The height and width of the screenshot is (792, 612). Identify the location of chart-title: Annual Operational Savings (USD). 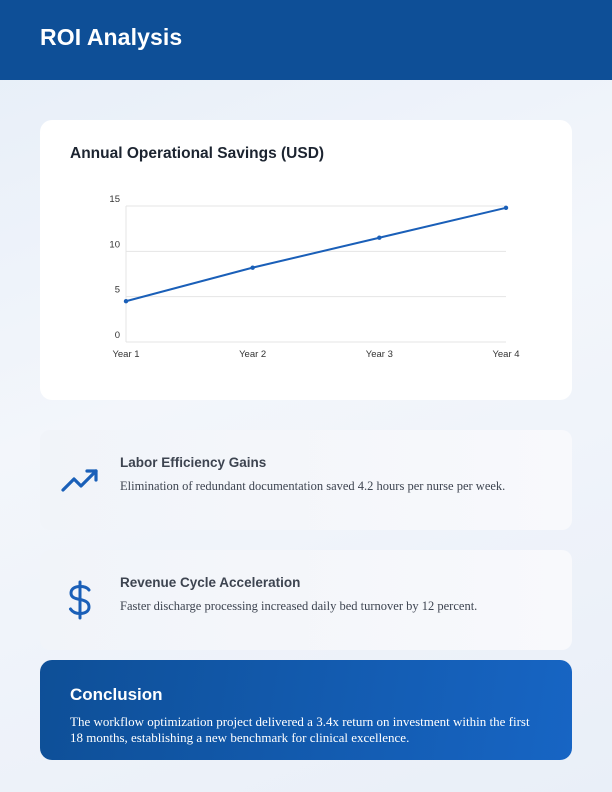
(197, 153).